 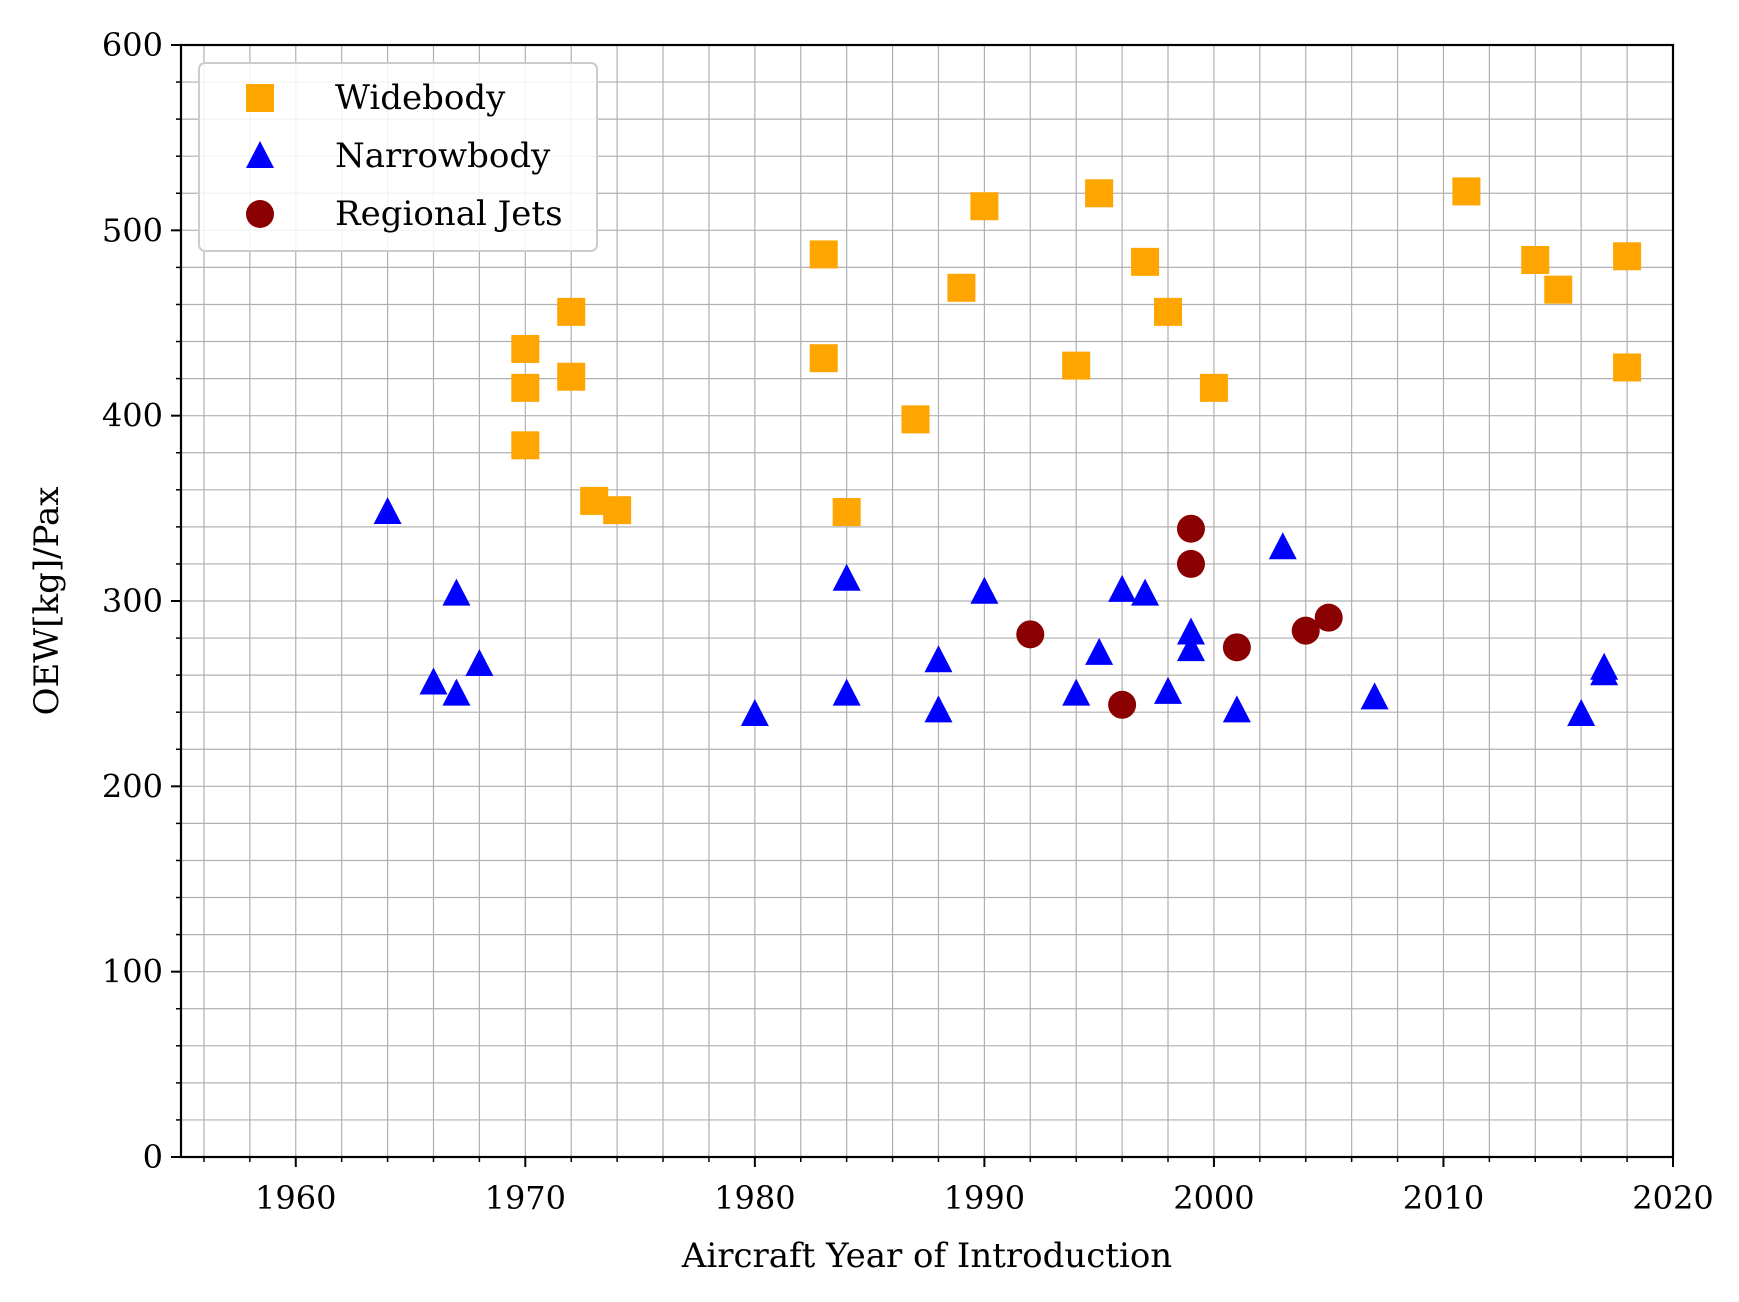 What do you see at coordinates (754, 1198) in the screenshot?
I see `x-tick-label: 1980` at bounding box center [754, 1198].